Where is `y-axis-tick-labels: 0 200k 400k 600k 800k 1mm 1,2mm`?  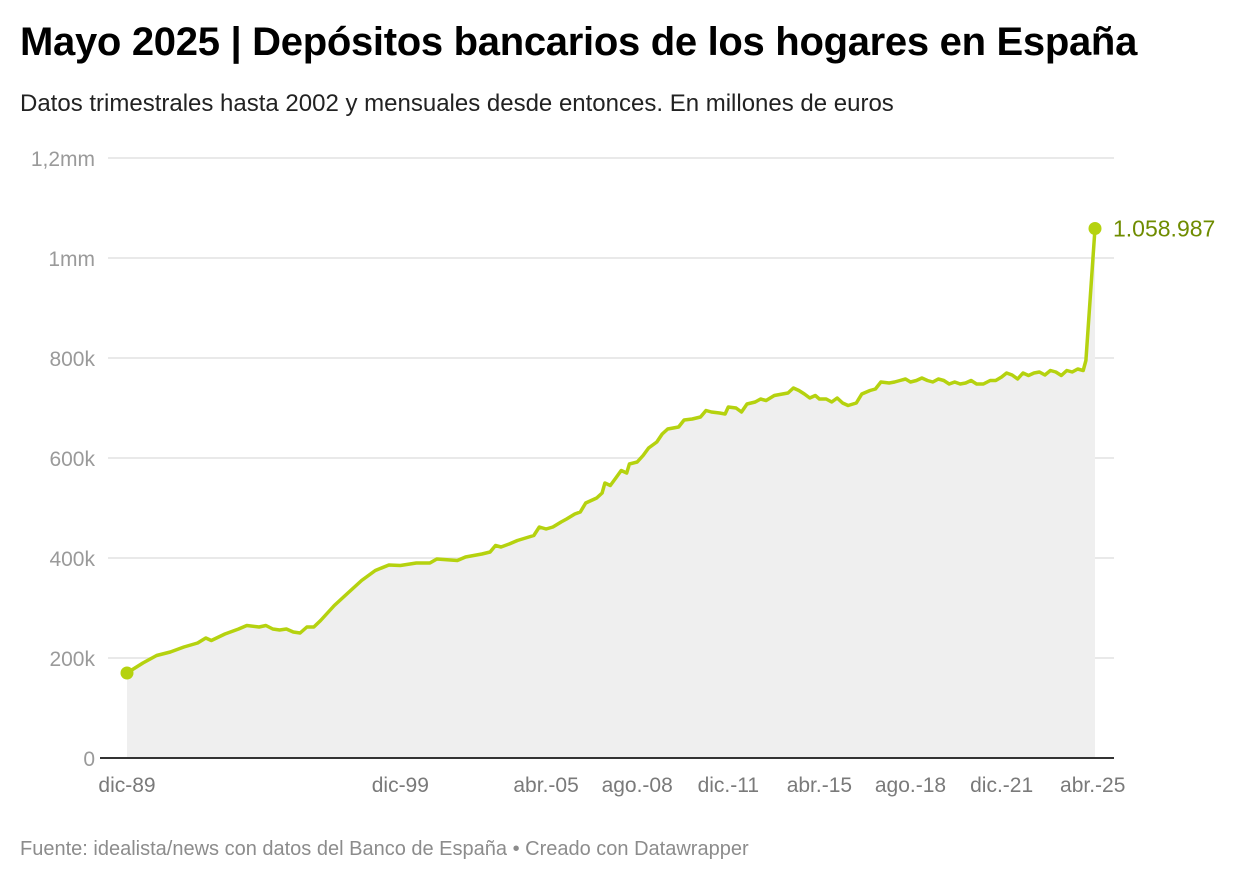 y-axis-tick-labels: 0 200k 400k 600k 800k 1mm 1,2mm is located at coordinates (63, 459).